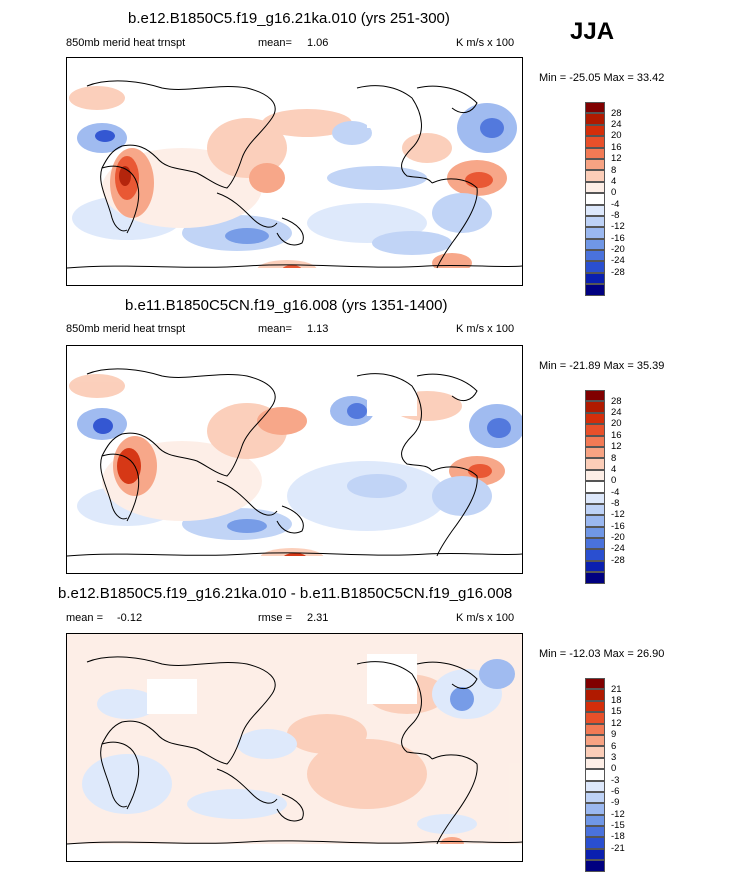  What do you see at coordinates (616, 423) in the screenshot?
I see `colorbar-label: 20` at bounding box center [616, 423].